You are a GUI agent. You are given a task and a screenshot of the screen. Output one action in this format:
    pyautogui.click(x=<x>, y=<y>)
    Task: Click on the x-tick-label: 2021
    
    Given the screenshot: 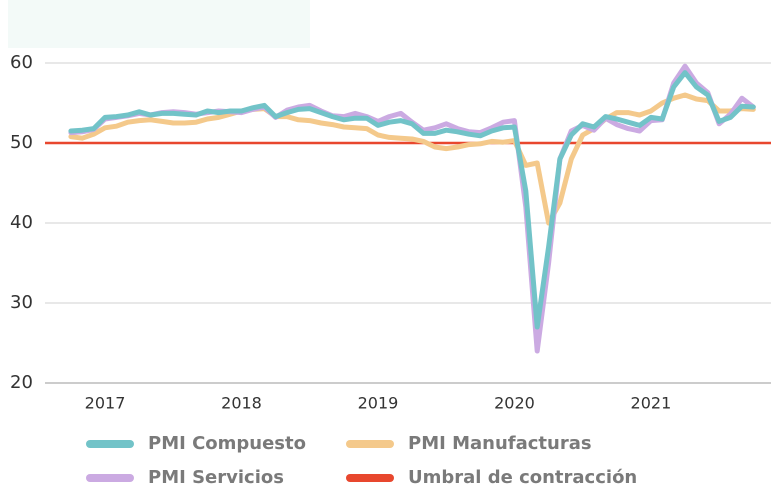 What is the action you would take?
    pyautogui.click(x=651, y=403)
    